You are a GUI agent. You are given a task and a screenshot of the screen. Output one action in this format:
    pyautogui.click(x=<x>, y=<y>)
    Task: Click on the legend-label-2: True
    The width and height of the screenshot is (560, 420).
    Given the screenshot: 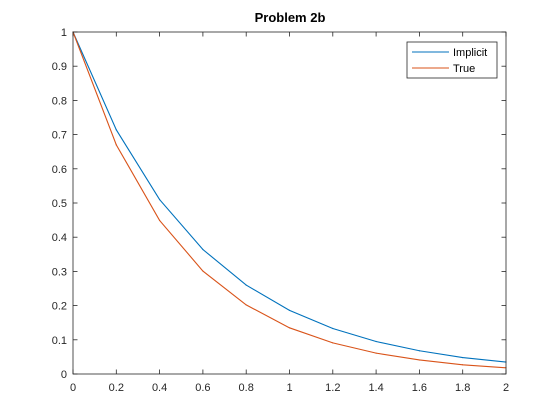 What is the action you would take?
    pyautogui.click(x=464, y=69)
    